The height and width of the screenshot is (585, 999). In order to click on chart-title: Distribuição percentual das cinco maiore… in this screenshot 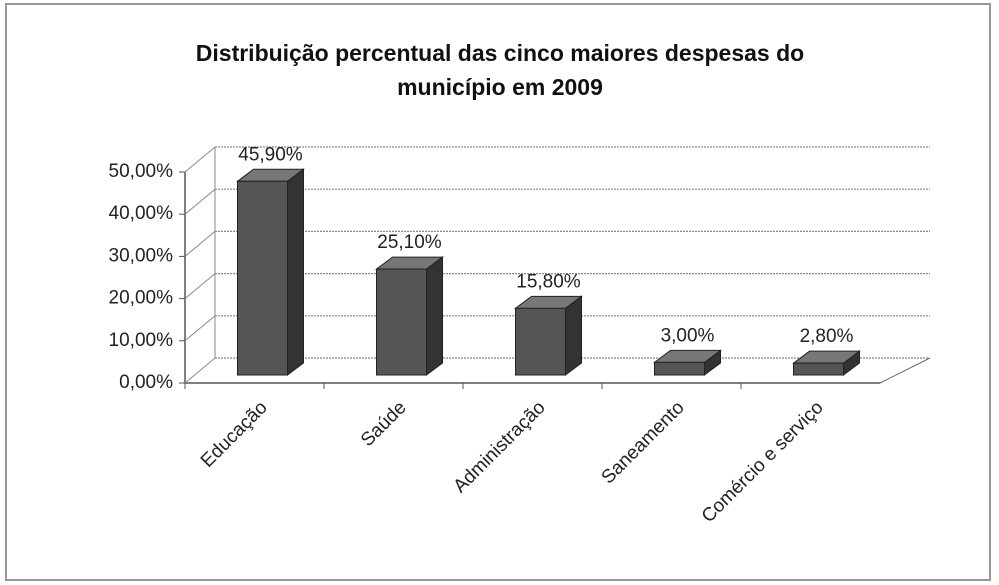, I will do `click(500, 70)`.